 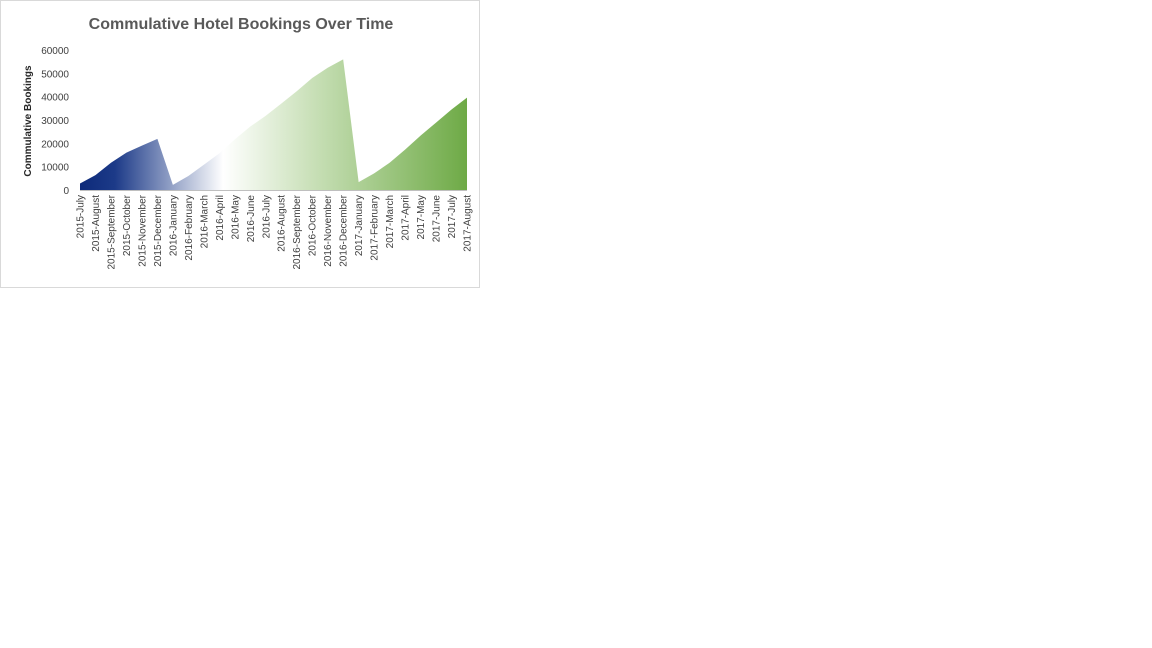 What do you see at coordinates (55, 51) in the screenshot?
I see `y-tick-label: 60000` at bounding box center [55, 51].